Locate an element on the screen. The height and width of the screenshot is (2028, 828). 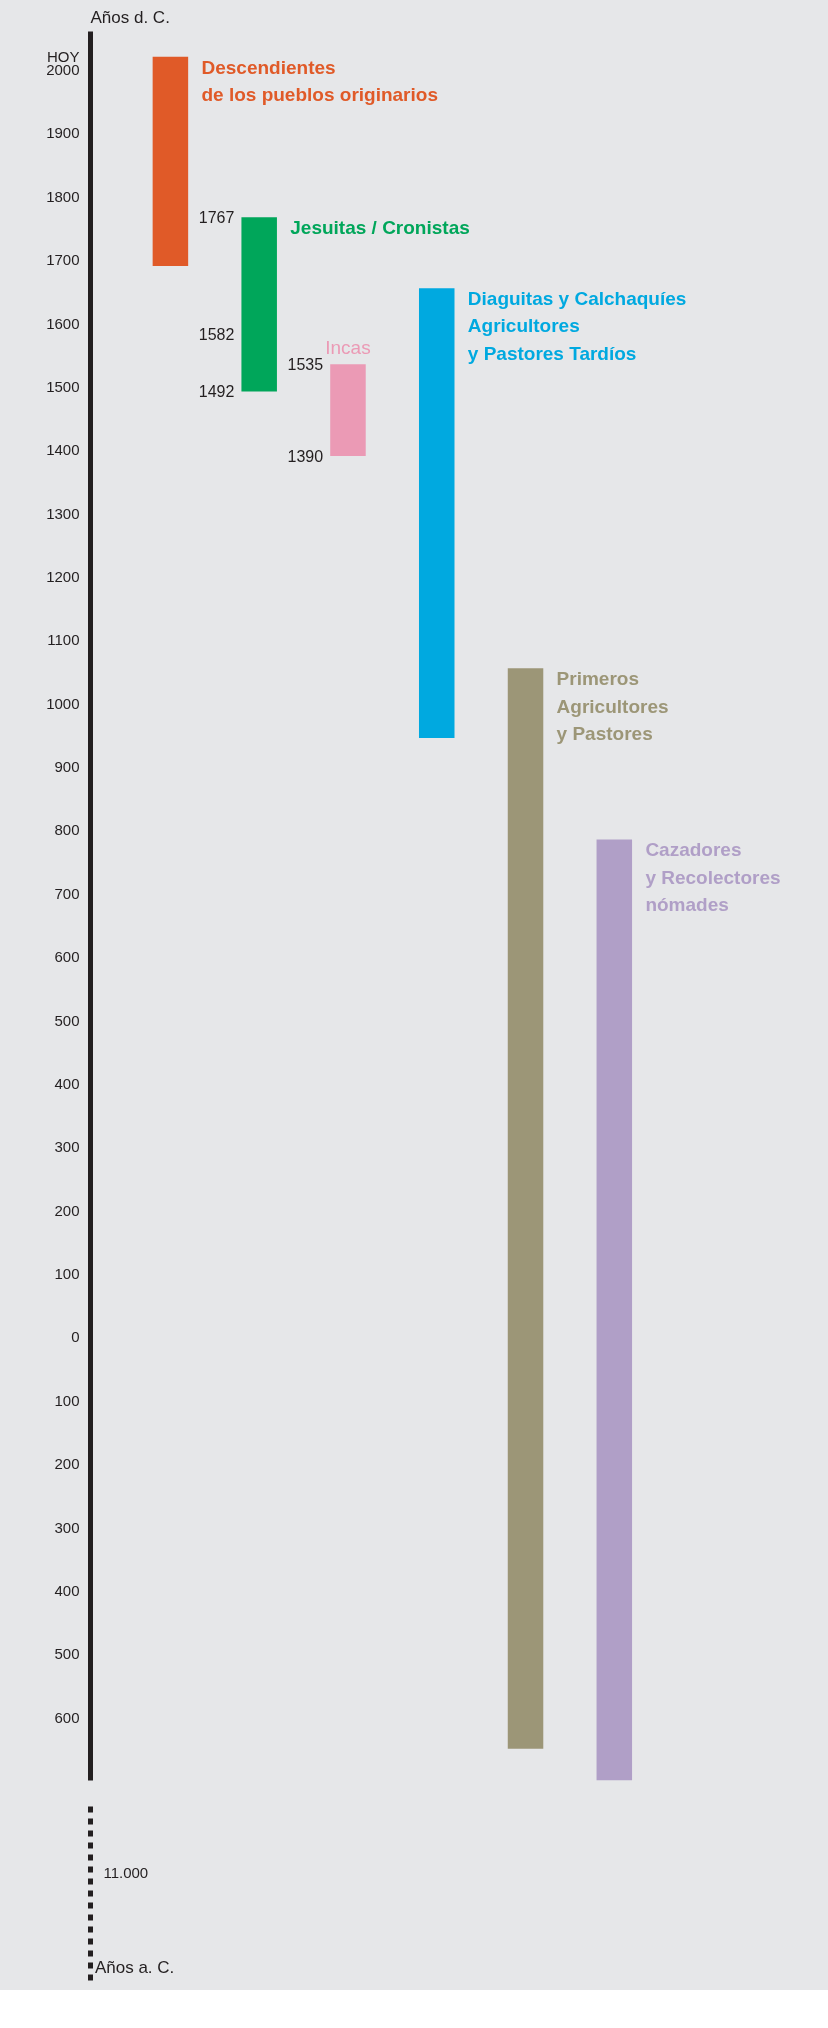
annotation: Descendientes de los pueblos originarios is located at coordinates (319, 81).